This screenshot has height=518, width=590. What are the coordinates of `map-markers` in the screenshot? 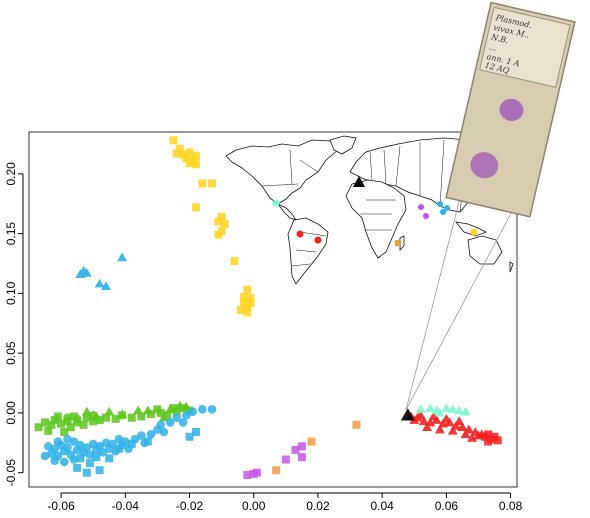 It's located at (375, 211).